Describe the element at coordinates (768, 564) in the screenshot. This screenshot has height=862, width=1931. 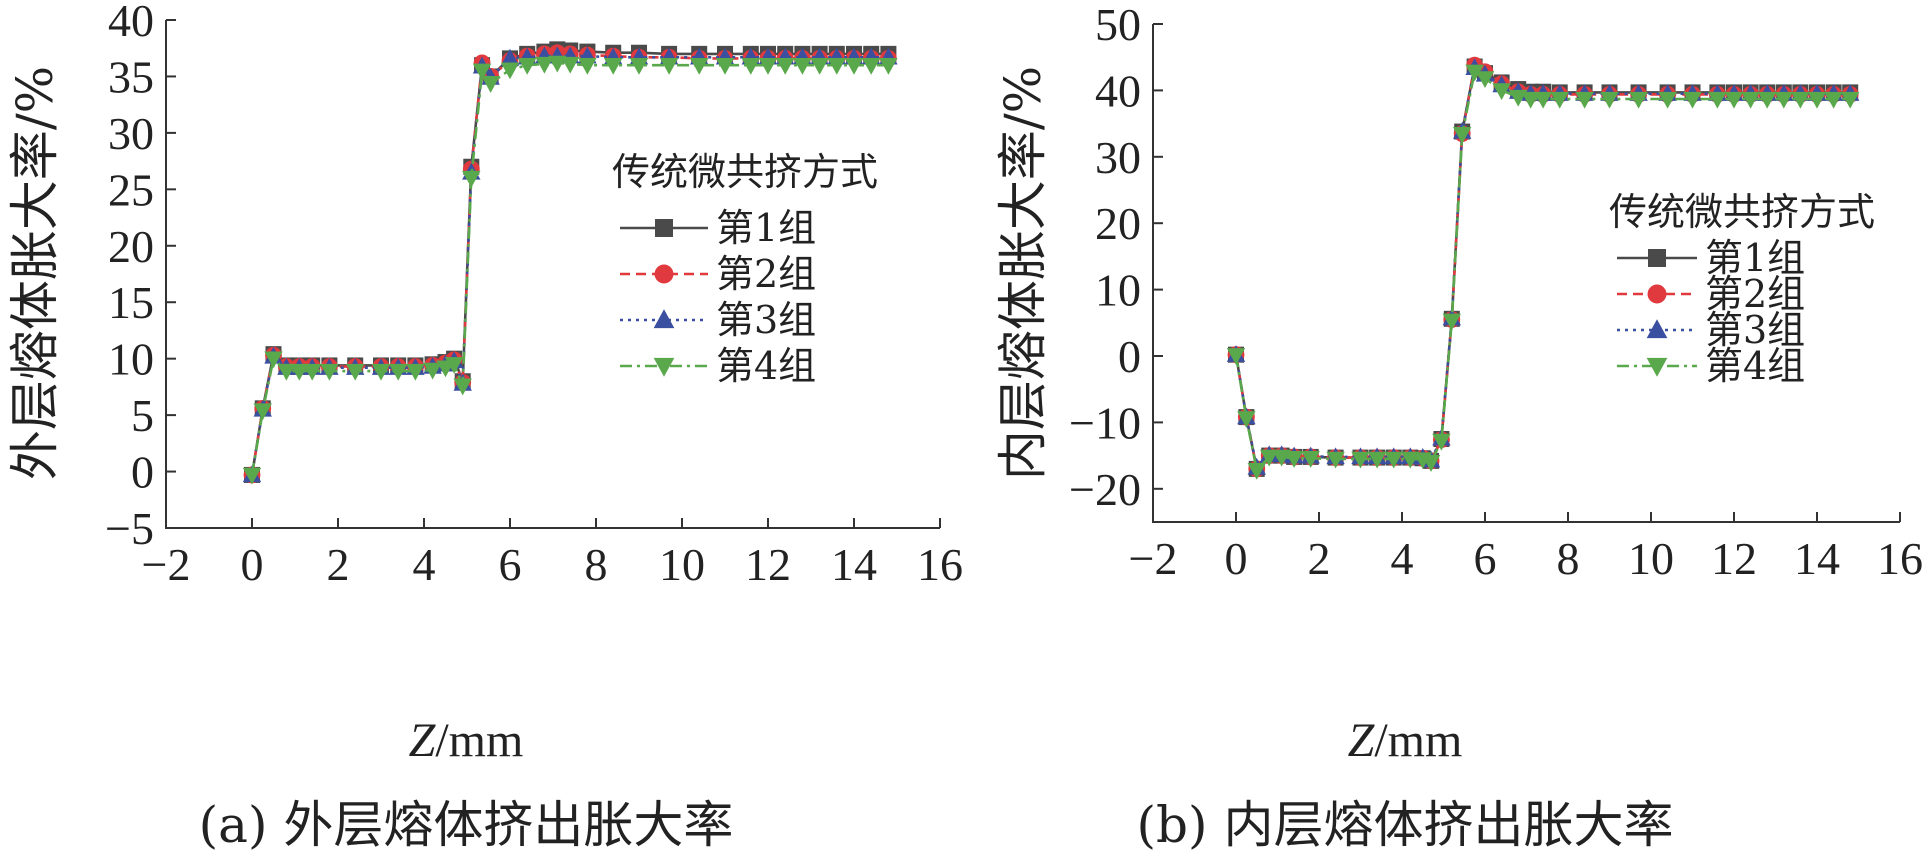
I see `x-tick-label-a: 12` at that location.